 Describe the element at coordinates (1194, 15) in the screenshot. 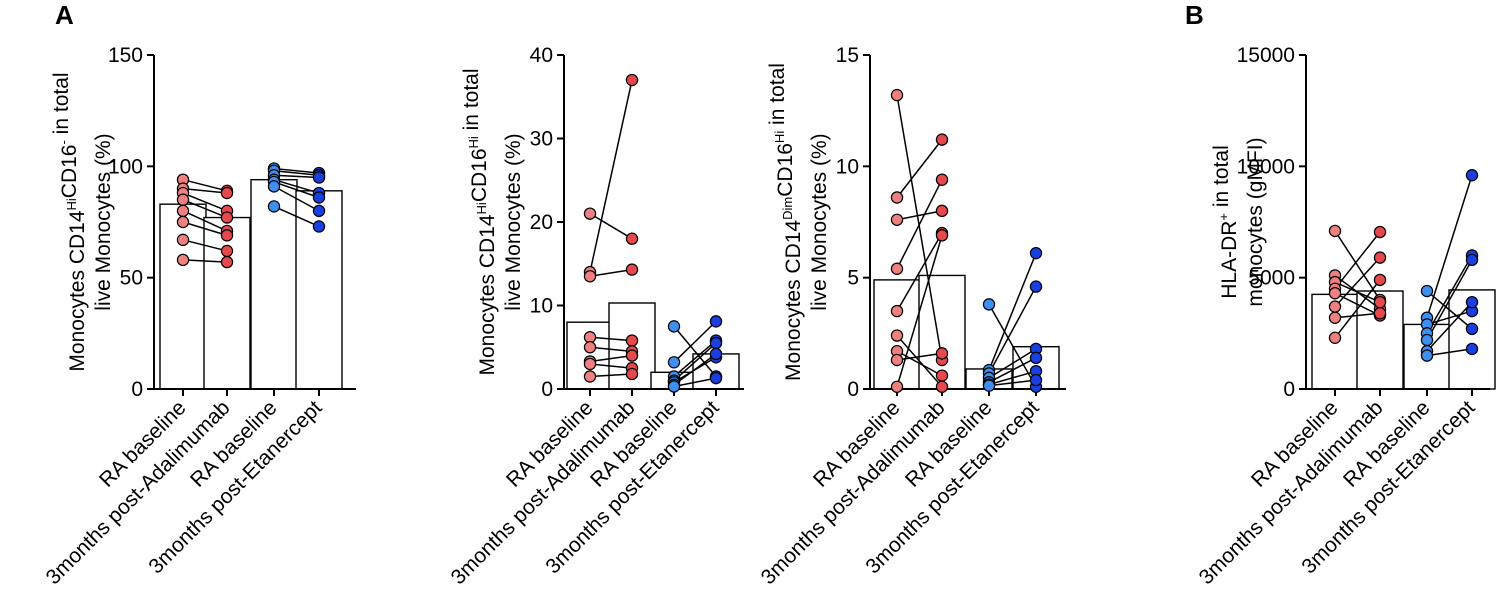

I see `panel-label-b: B` at that location.